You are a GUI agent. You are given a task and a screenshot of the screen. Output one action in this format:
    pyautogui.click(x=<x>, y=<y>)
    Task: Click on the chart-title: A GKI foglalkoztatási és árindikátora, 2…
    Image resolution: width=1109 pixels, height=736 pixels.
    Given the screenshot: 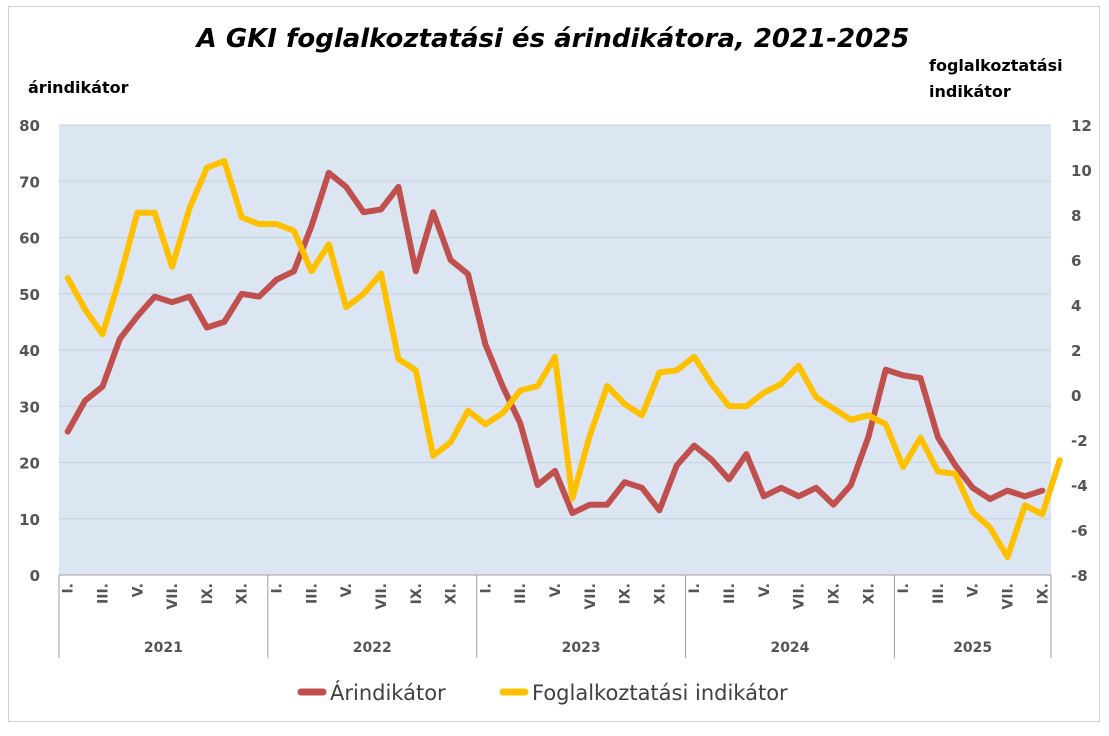 What is the action you would take?
    pyautogui.click(x=552, y=39)
    